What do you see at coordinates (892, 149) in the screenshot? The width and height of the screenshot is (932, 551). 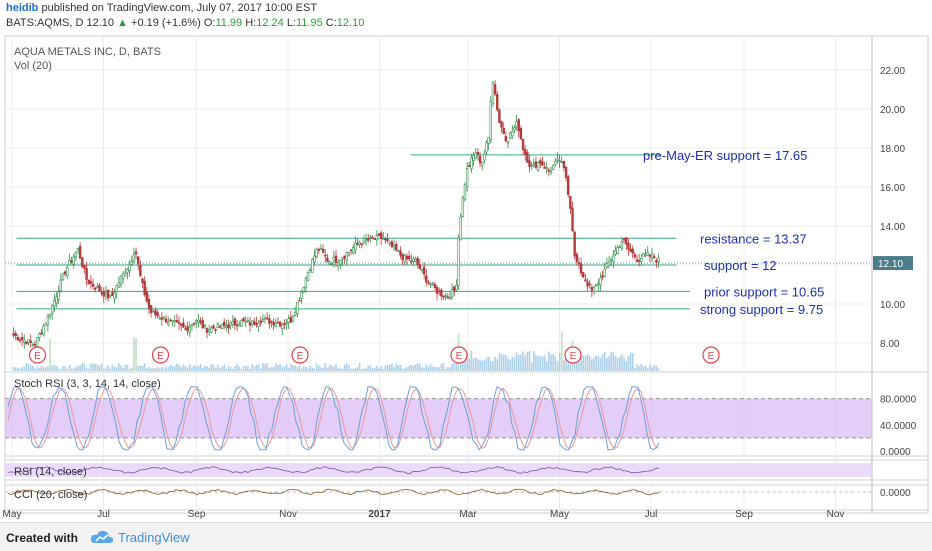 I see `y-tick-label: 18.00` at bounding box center [892, 149].